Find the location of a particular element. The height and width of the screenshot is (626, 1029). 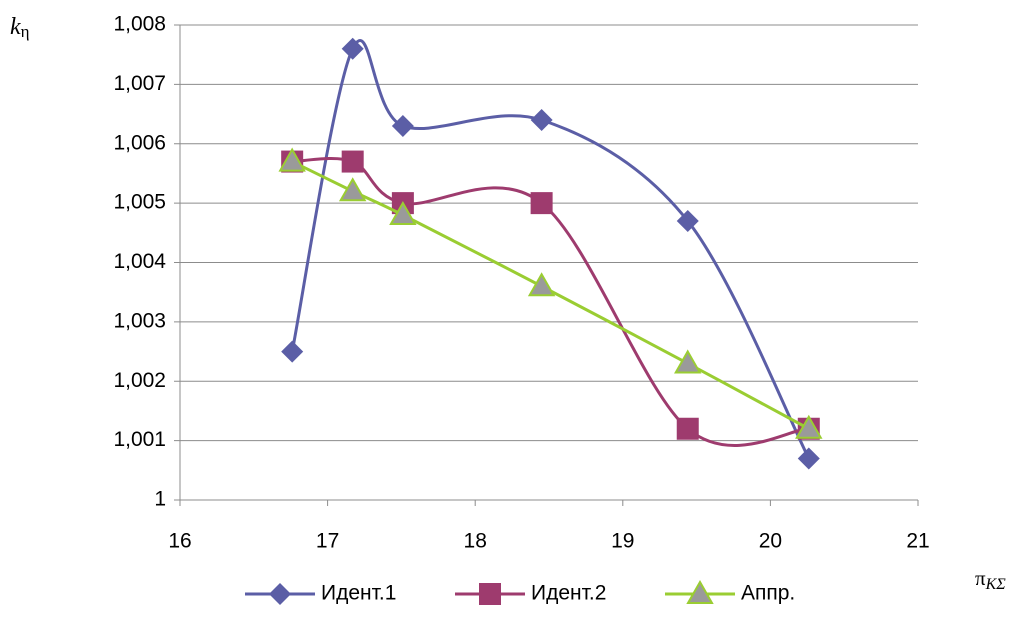

y-tick-label: 1,006 is located at coordinates (139, 142).